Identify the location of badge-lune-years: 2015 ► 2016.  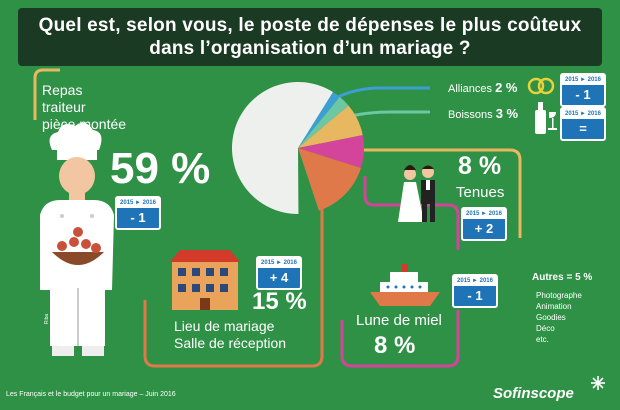
(475, 281).